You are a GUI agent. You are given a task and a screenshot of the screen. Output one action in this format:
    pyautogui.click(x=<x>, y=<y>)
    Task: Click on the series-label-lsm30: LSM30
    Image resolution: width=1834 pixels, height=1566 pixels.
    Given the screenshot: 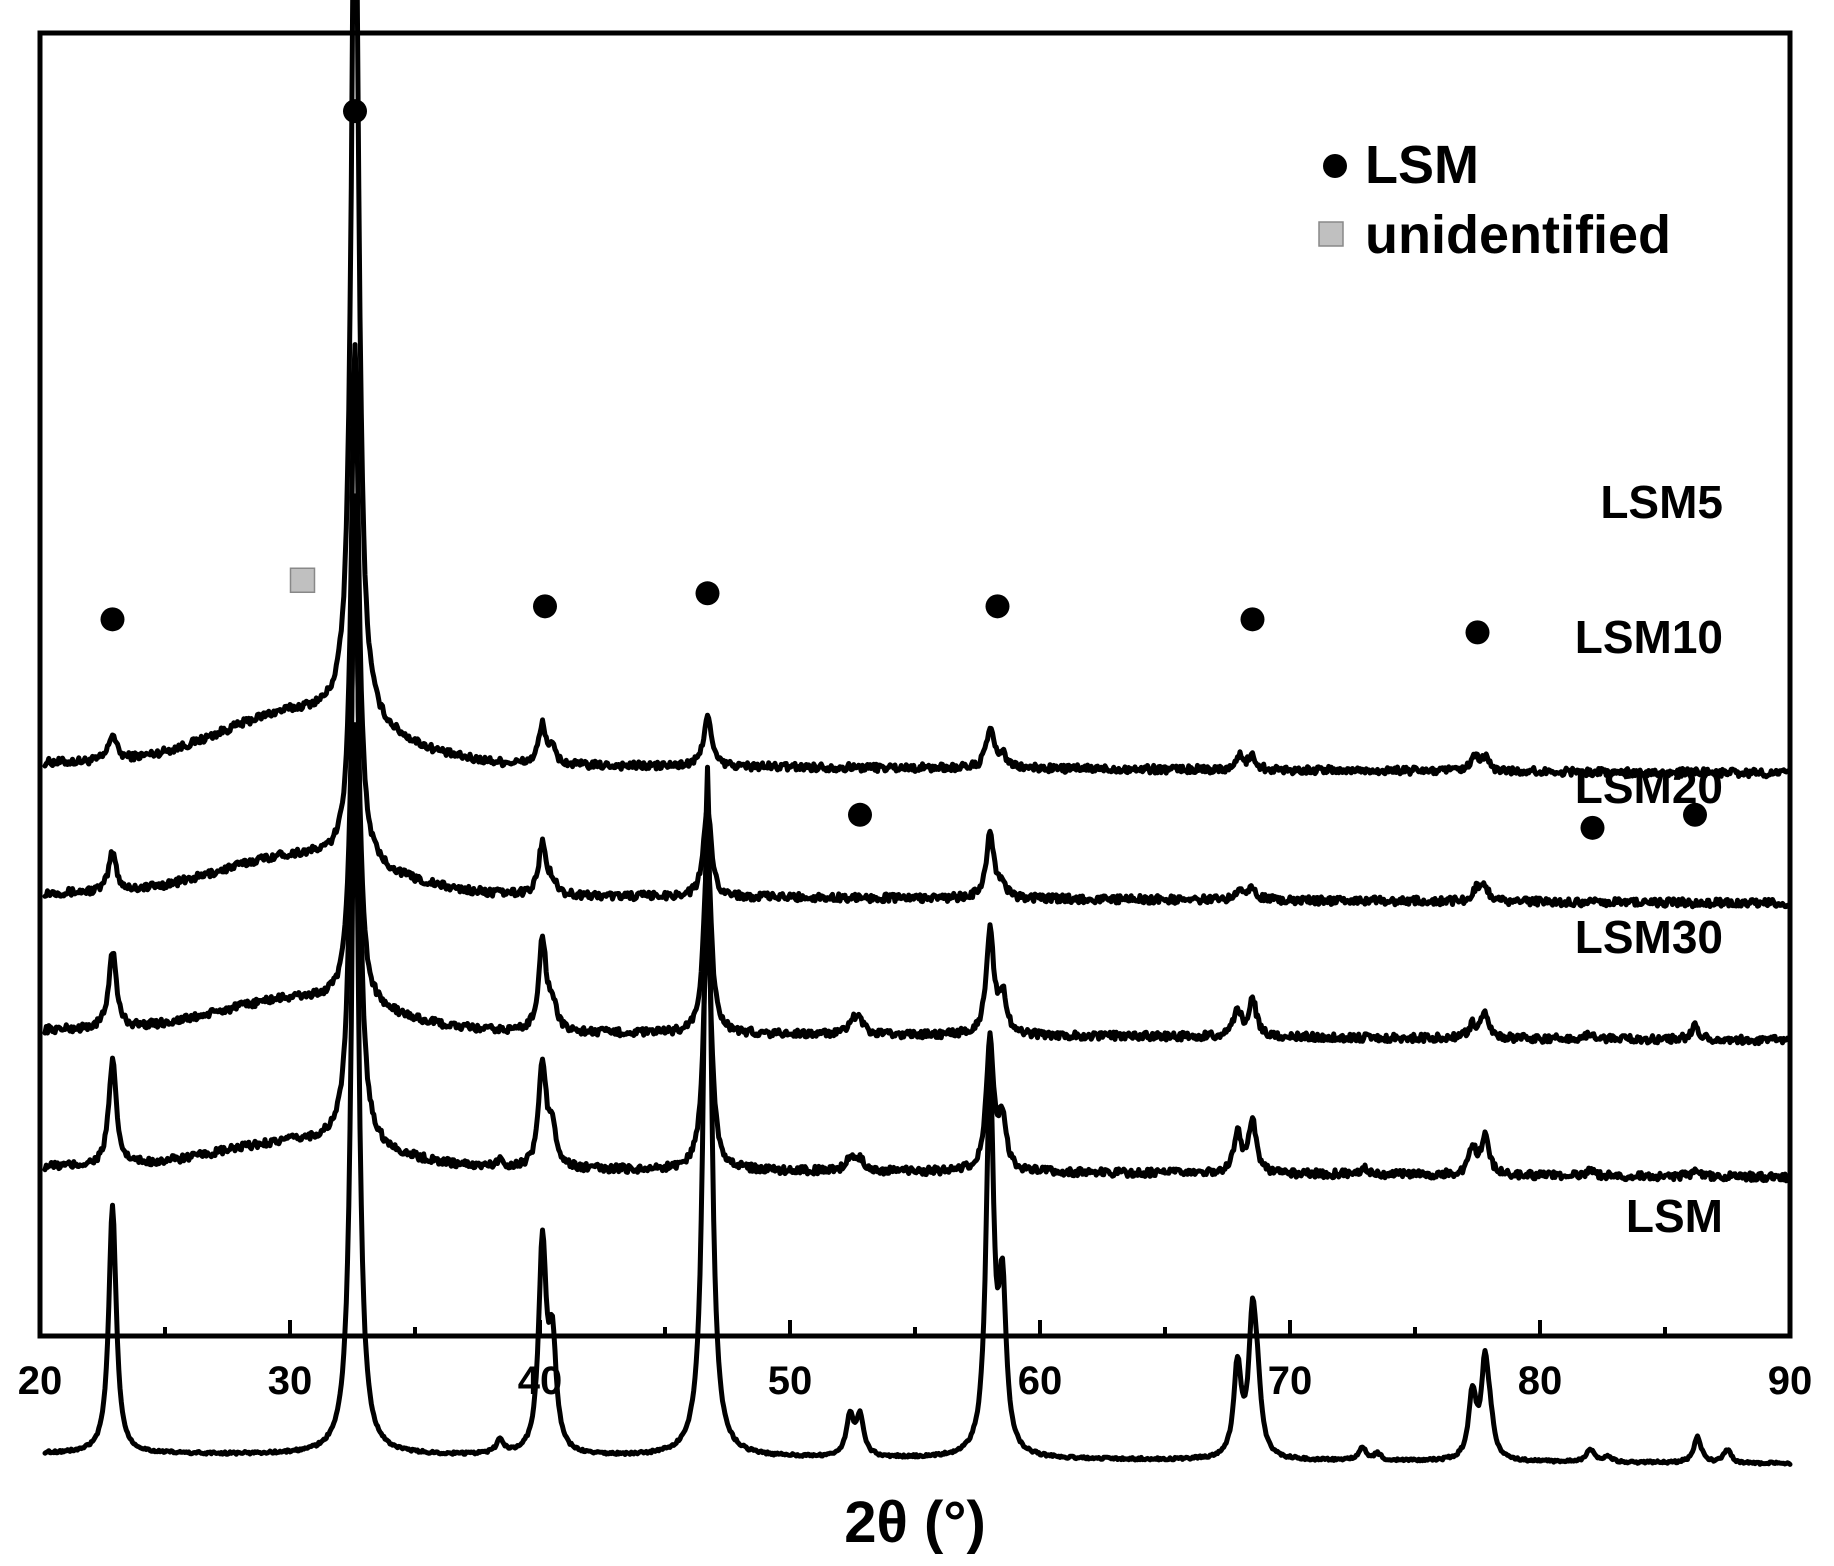 What is the action you would take?
    pyautogui.click(x=1649, y=937)
    